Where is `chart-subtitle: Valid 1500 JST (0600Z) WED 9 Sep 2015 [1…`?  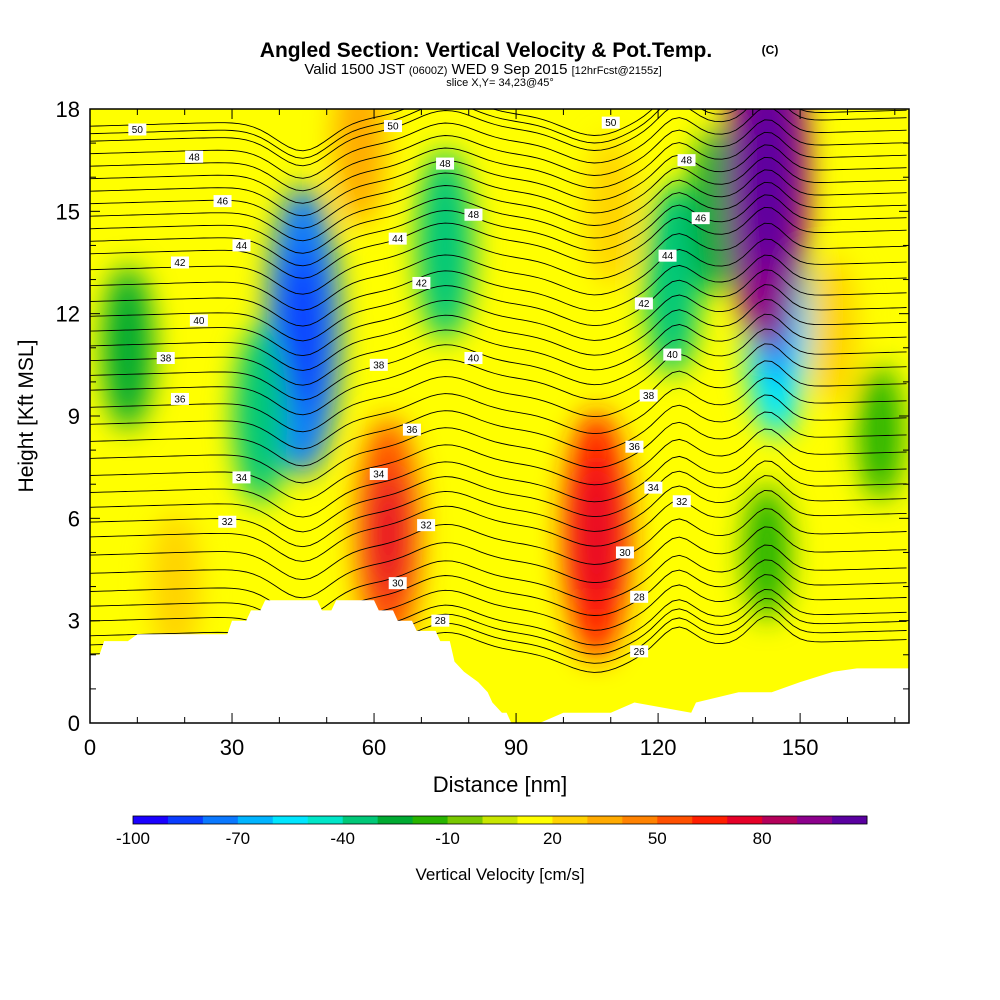 chart-subtitle: Valid 1500 JST (0600Z) WED 9 Sep 2015 [1… is located at coordinates (482, 69).